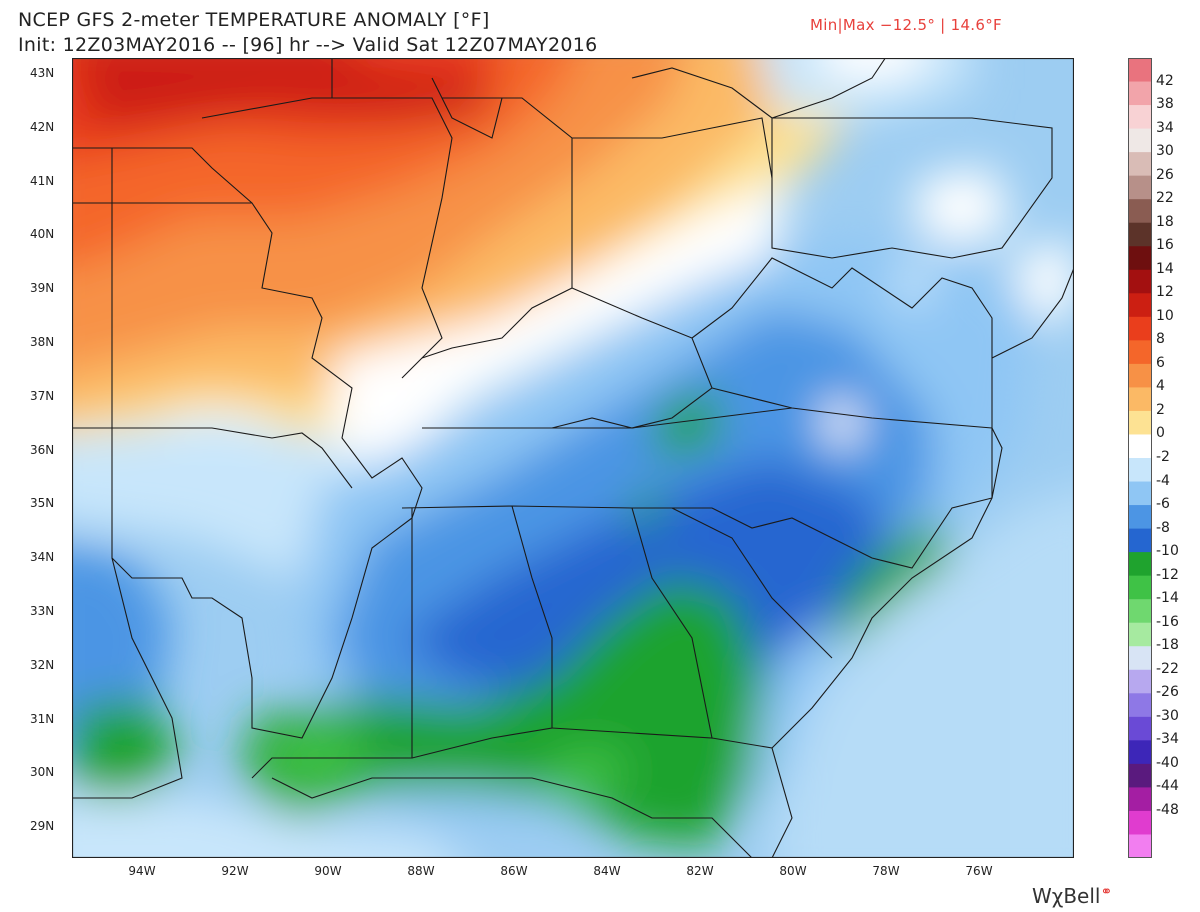  What do you see at coordinates (1066, 896) in the screenshot?
I see `brand-text: WχBell` at bounding box center [1066, 896].